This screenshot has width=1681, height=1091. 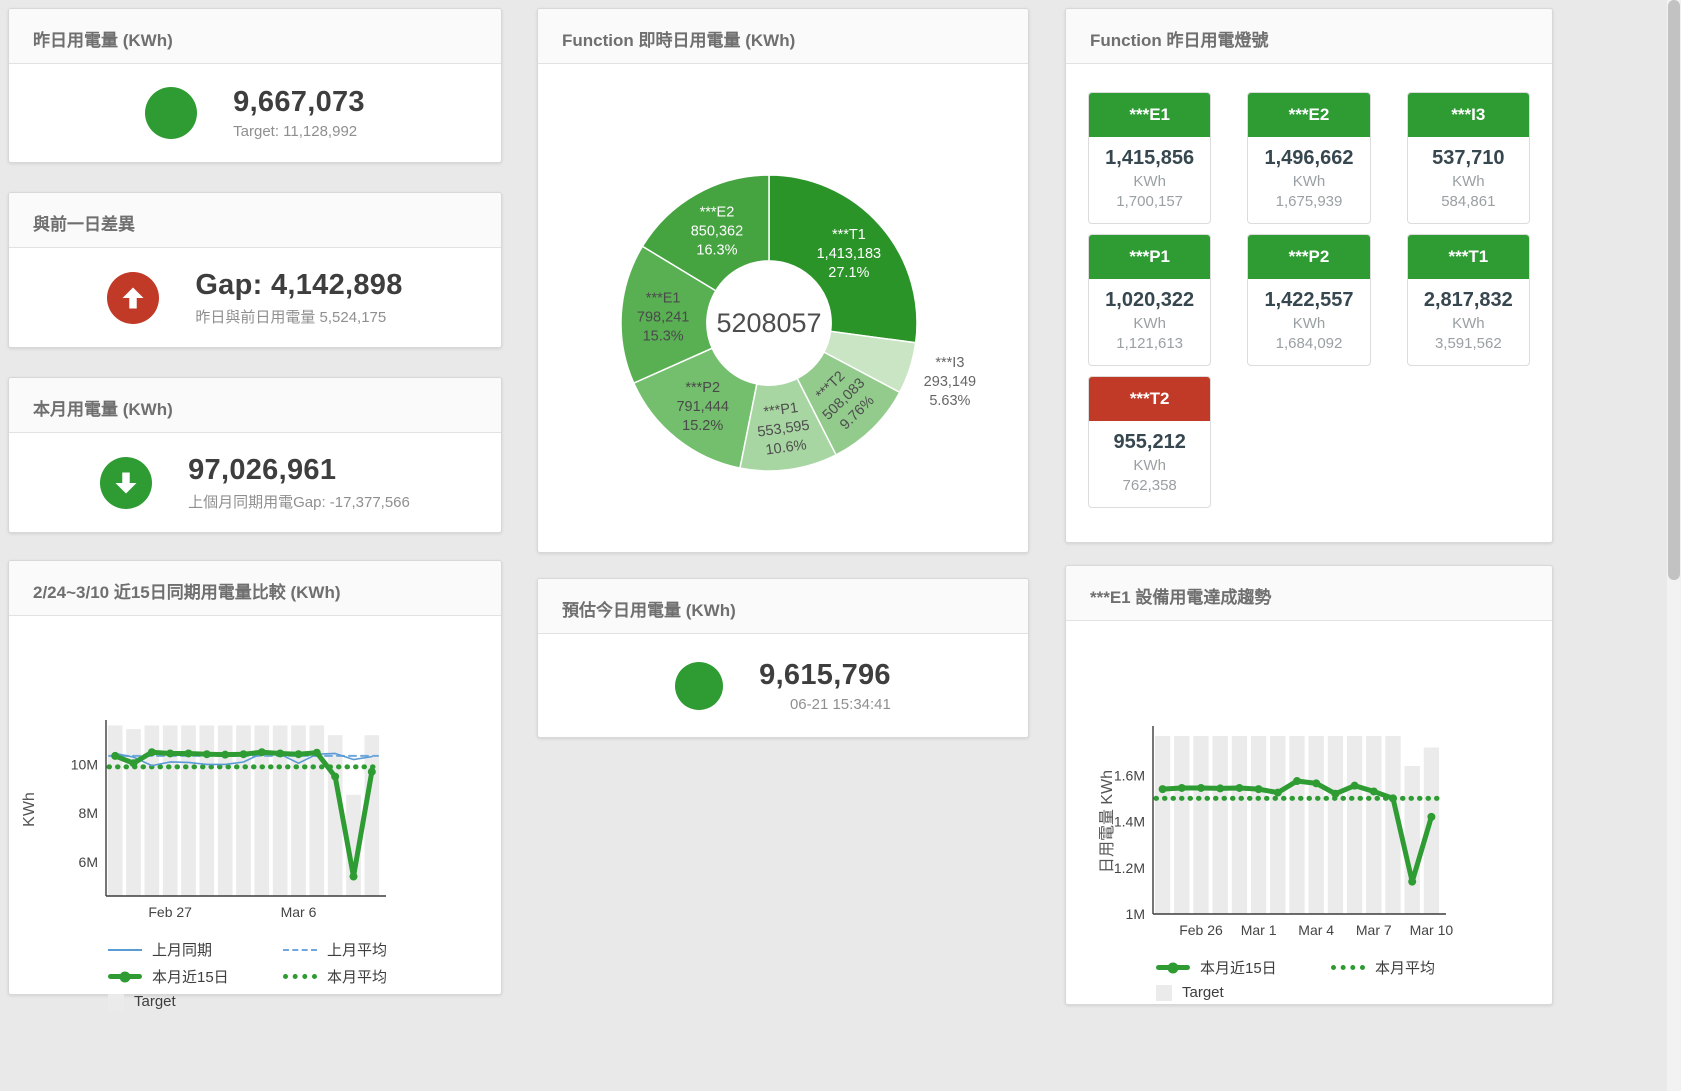 I want to click on svg-text: 553,595, so click(x=783, y=429).